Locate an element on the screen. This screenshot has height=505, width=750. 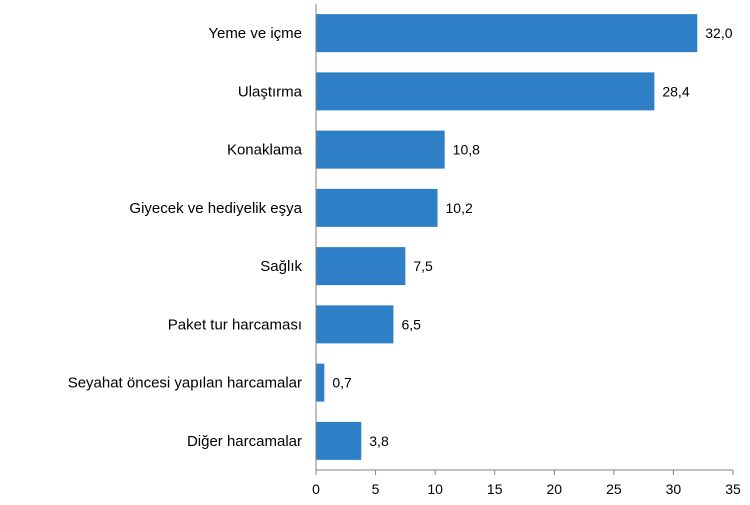
value-label: 28,4 is located at coordinates (675, 91).